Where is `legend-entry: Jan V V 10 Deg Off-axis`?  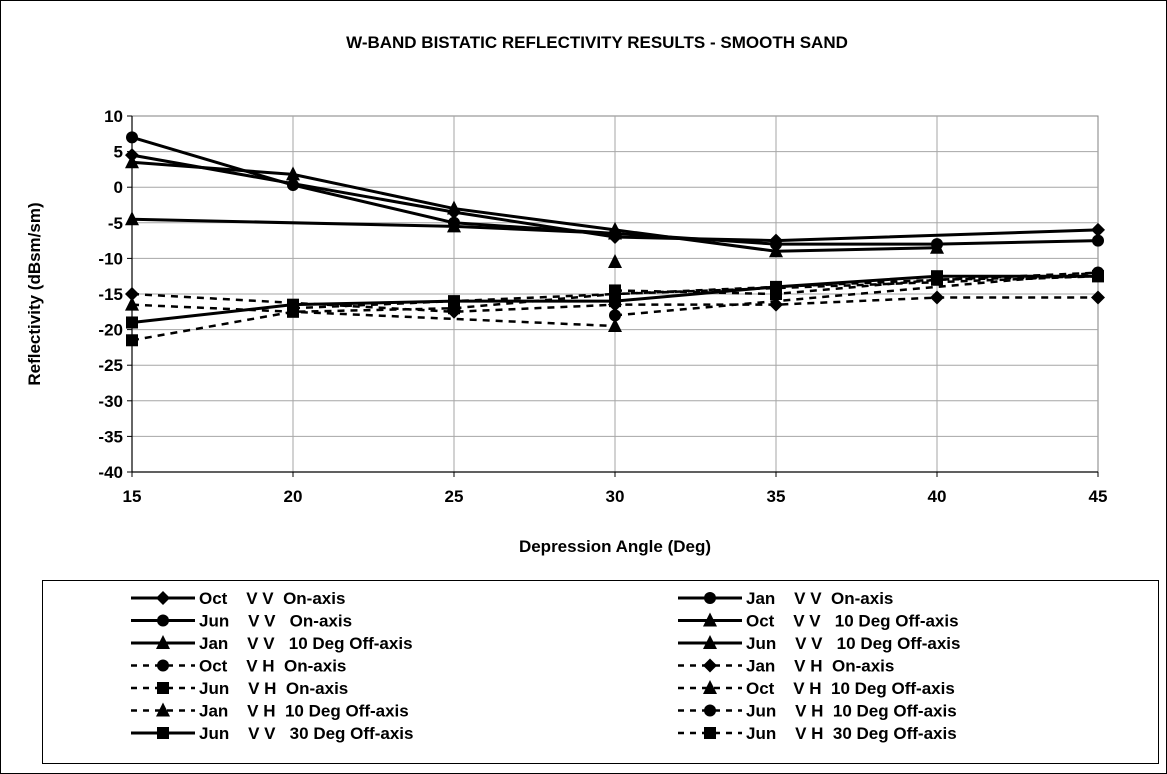 legend-entry: Jan V V 10 Deg Off-axis is located at coordinates (272, 643).